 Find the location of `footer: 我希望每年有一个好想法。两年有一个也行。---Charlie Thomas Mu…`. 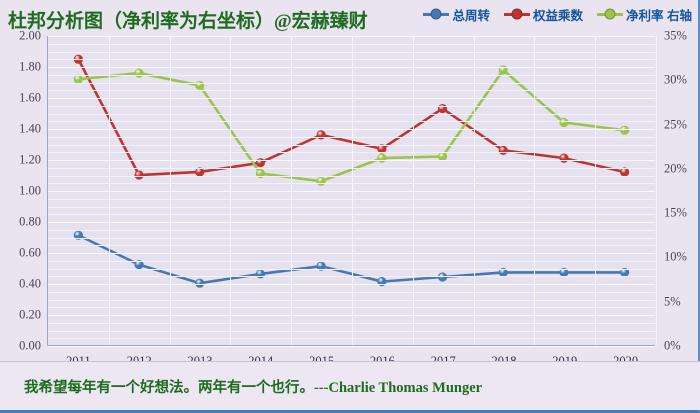

footer: 我希望每年有一个好想法。两年有一个也行。---Charlie Thomas Mu… is located at coordinates (350, 385).